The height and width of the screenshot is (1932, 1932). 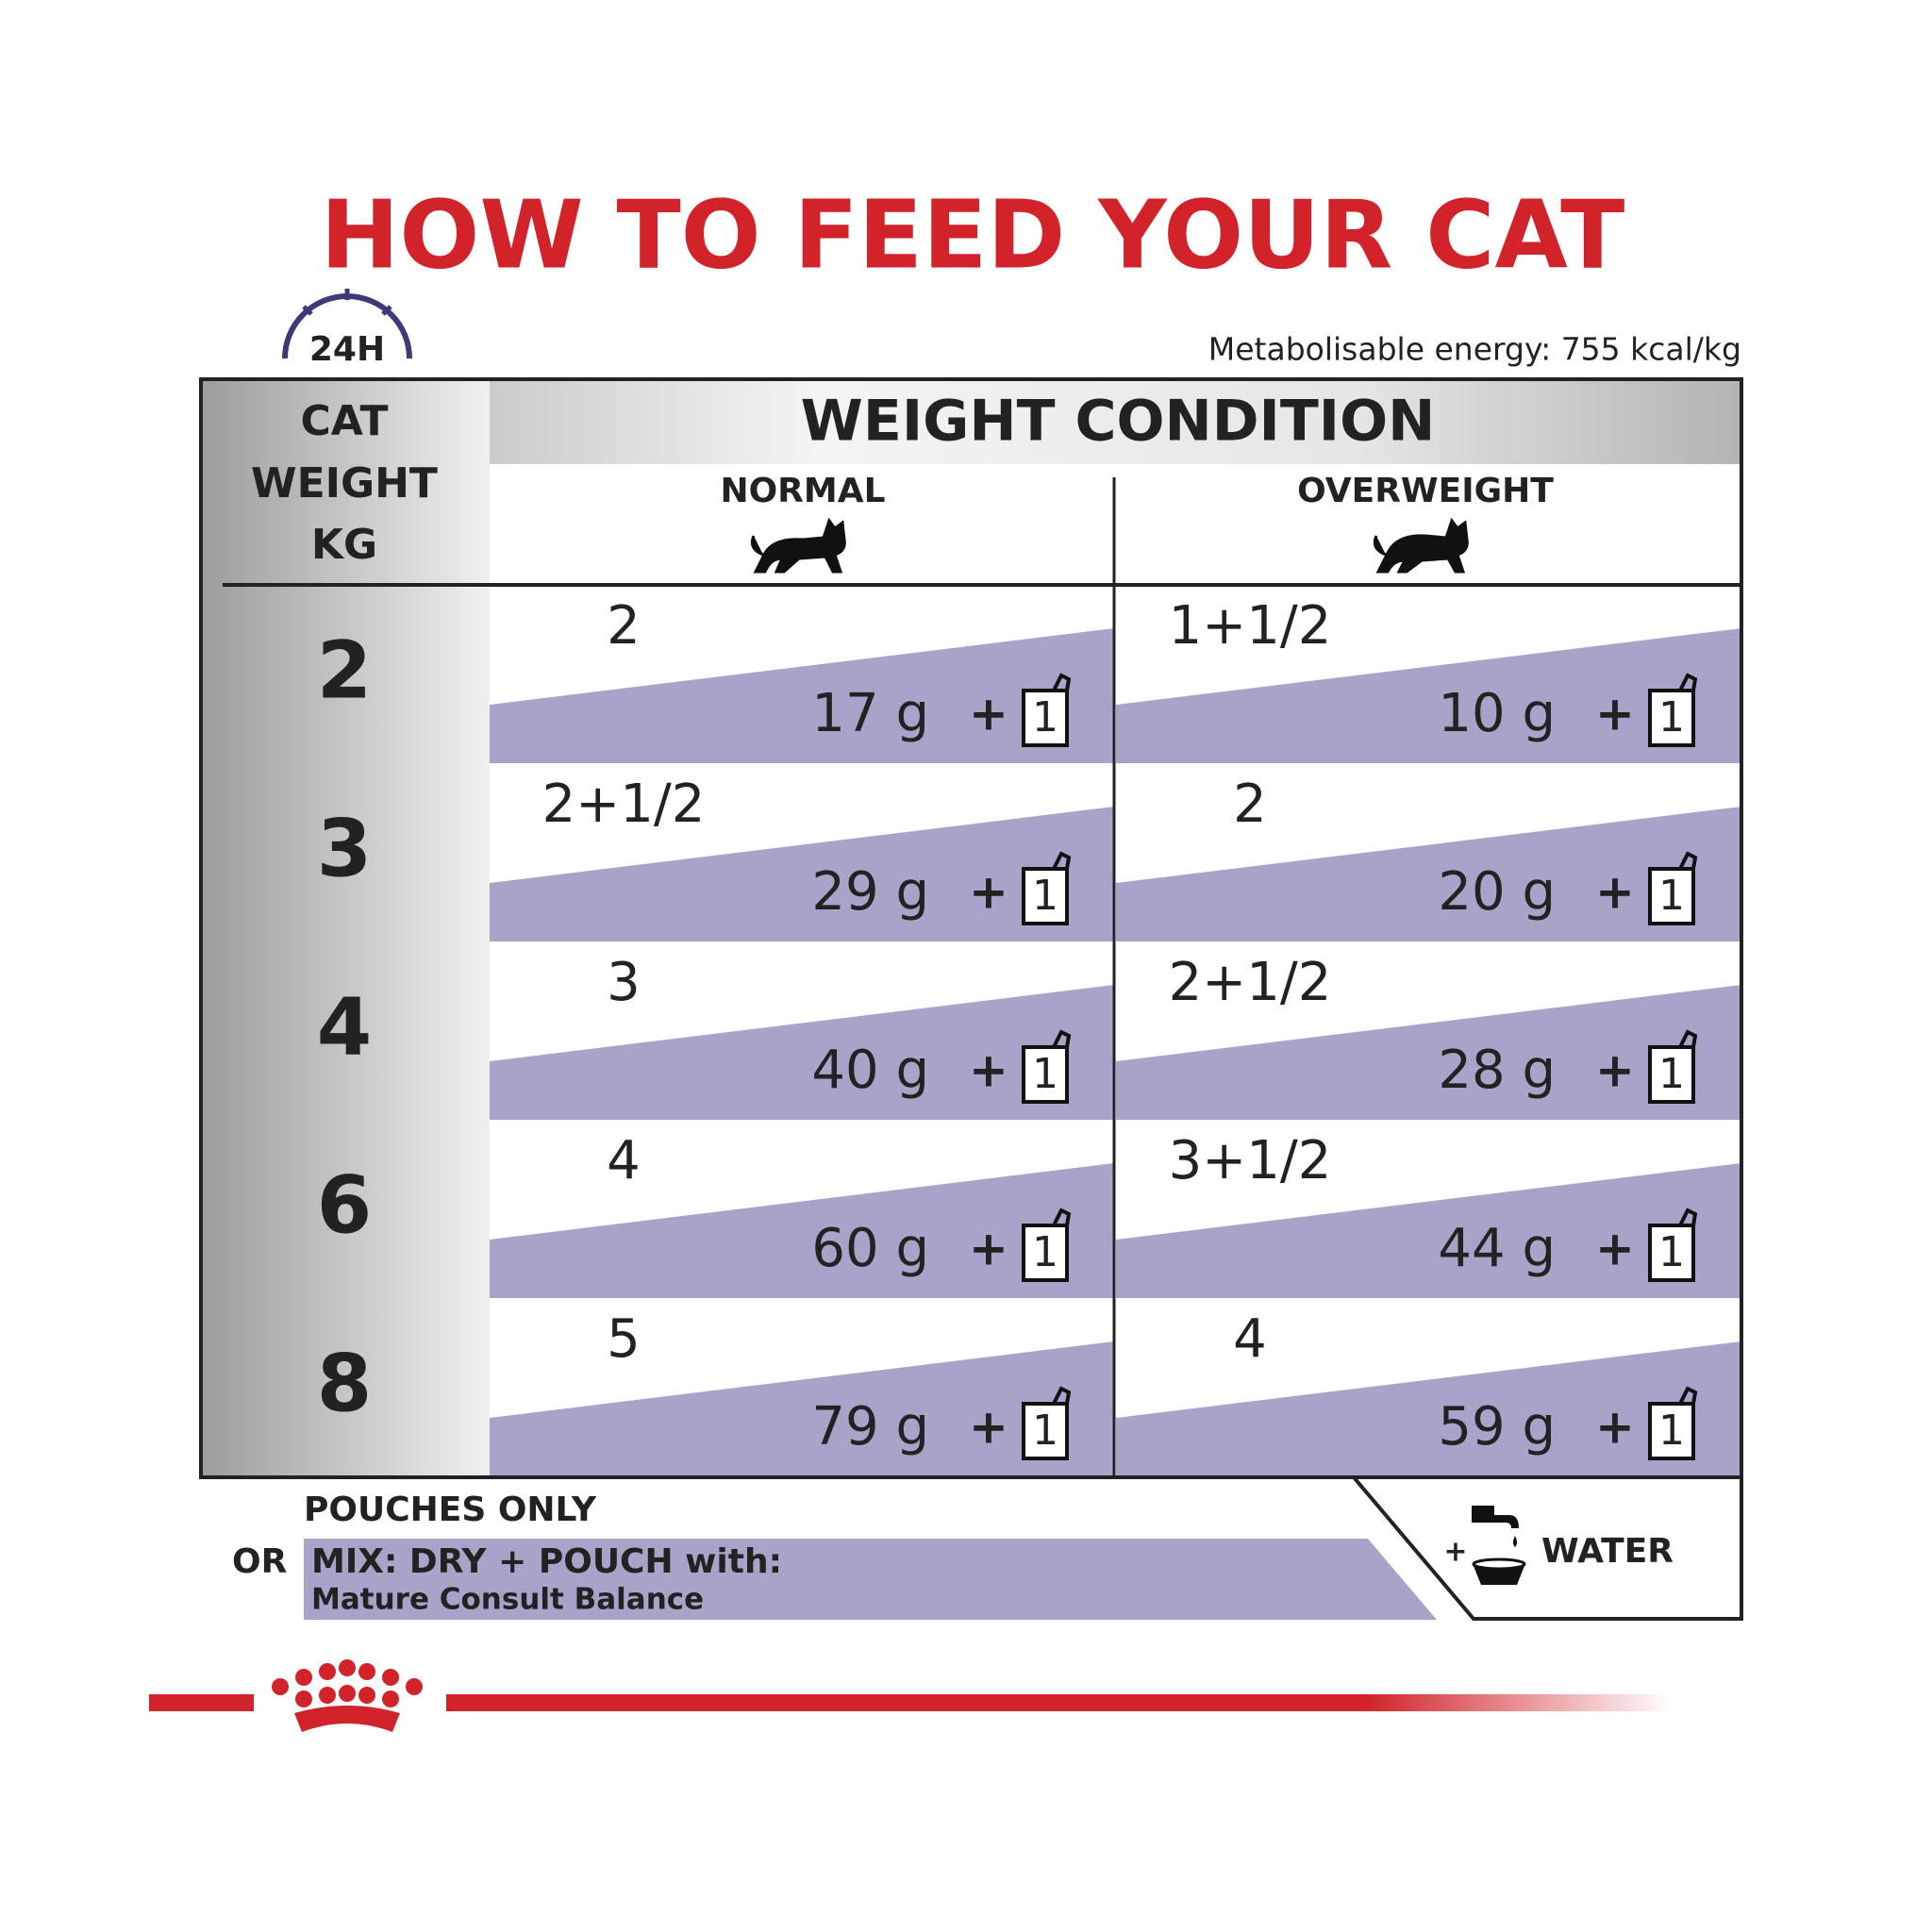 I want to click on cat-icon, so click(x=1421, y=545).